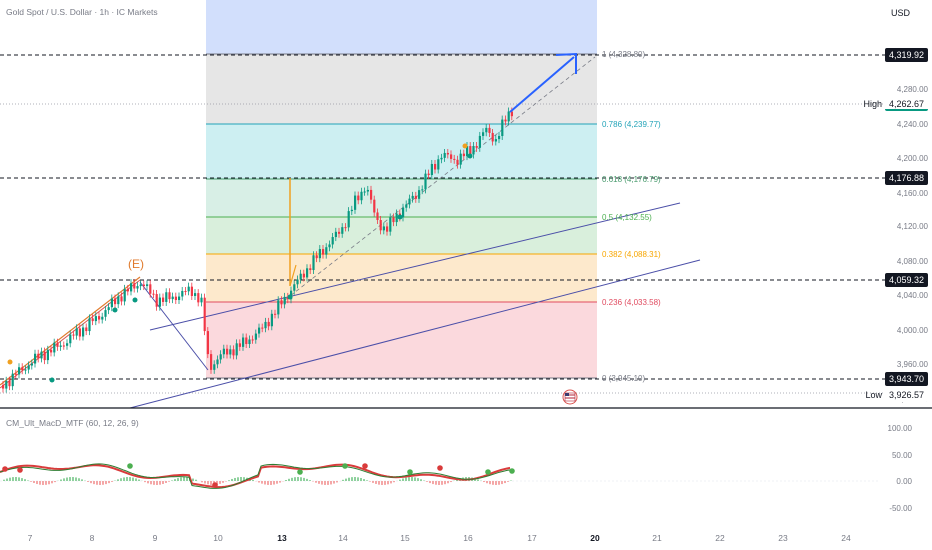 The width and height of the screenshot is (932, 550). I want to click on price-tag-4059: 4,059.32, so click(906, 280).